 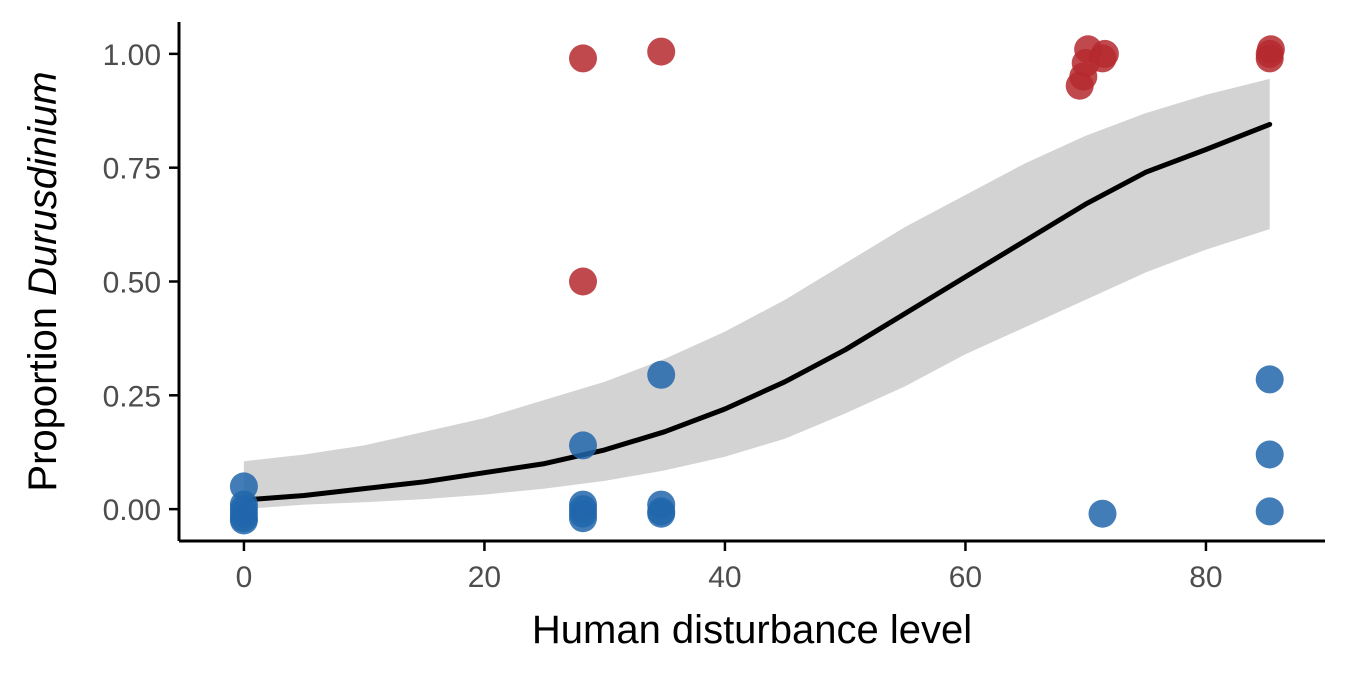 I want to click on x-tick-label: 40, so click(x=724, y=577).